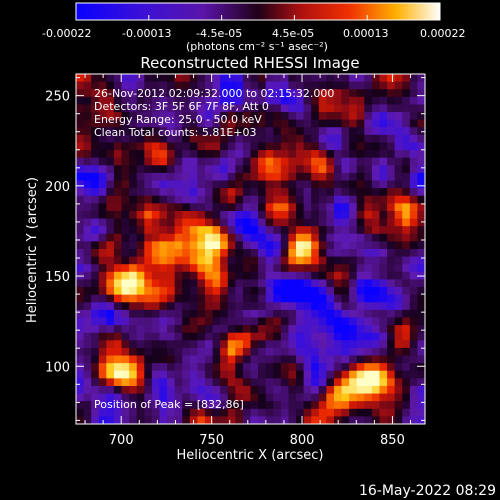  I want to click on annotation-time-range: 26-Nov-2012 02:09:32.000 to 02:15:32.000, so click(214, 93).